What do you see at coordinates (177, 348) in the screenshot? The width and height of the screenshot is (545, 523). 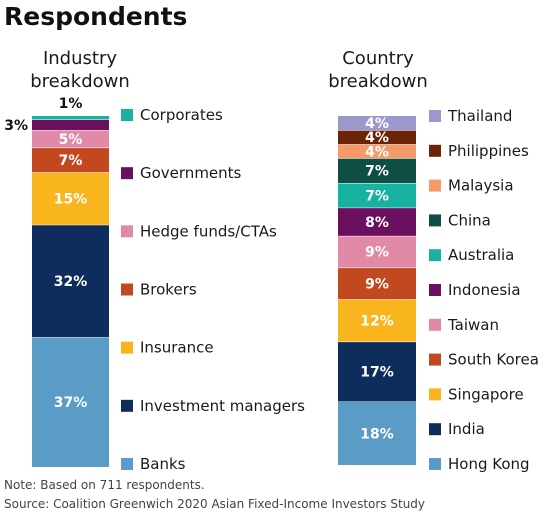 I see `legend-label-industry-insurance: Insurance` at bounding box center [177, 348].